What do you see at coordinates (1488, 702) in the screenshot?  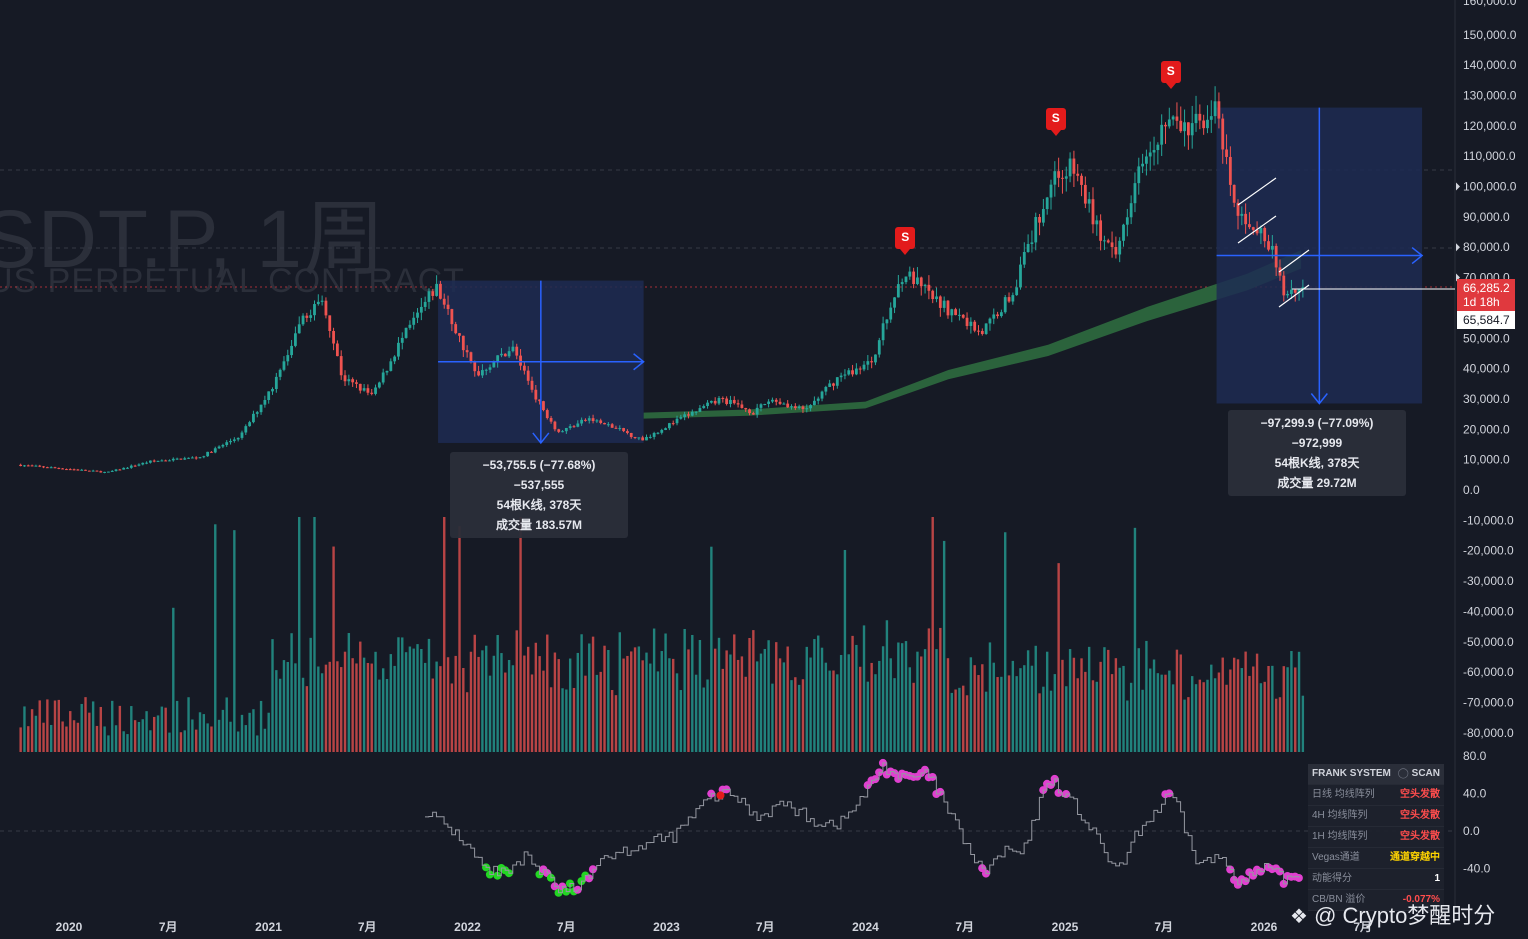 I see `y-tick-label: -70,000.0` at bounding box center [1488, 702].